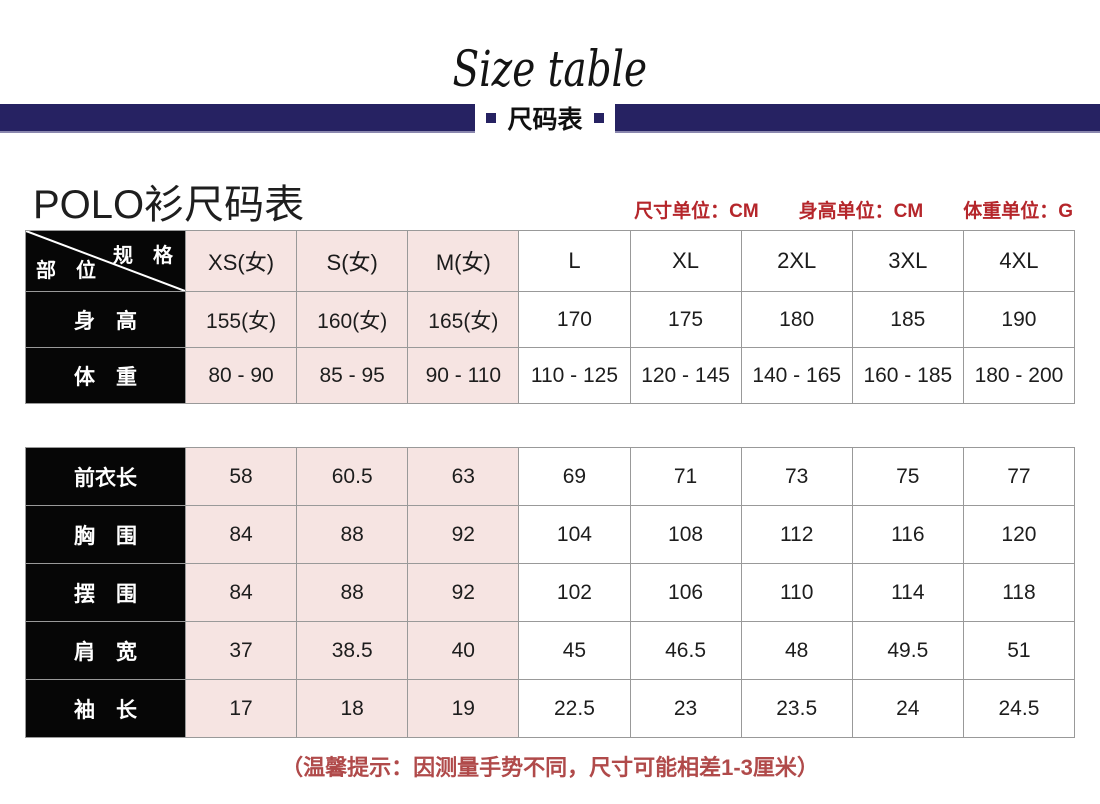 The width and height of the screenshot is (1100, 804). Describe the element at coordinates (550, 767) in the screenshot. I see `footnote: （温馨提示：因测量手势不同，尺寸可能相差1-3厘米）` at that location.